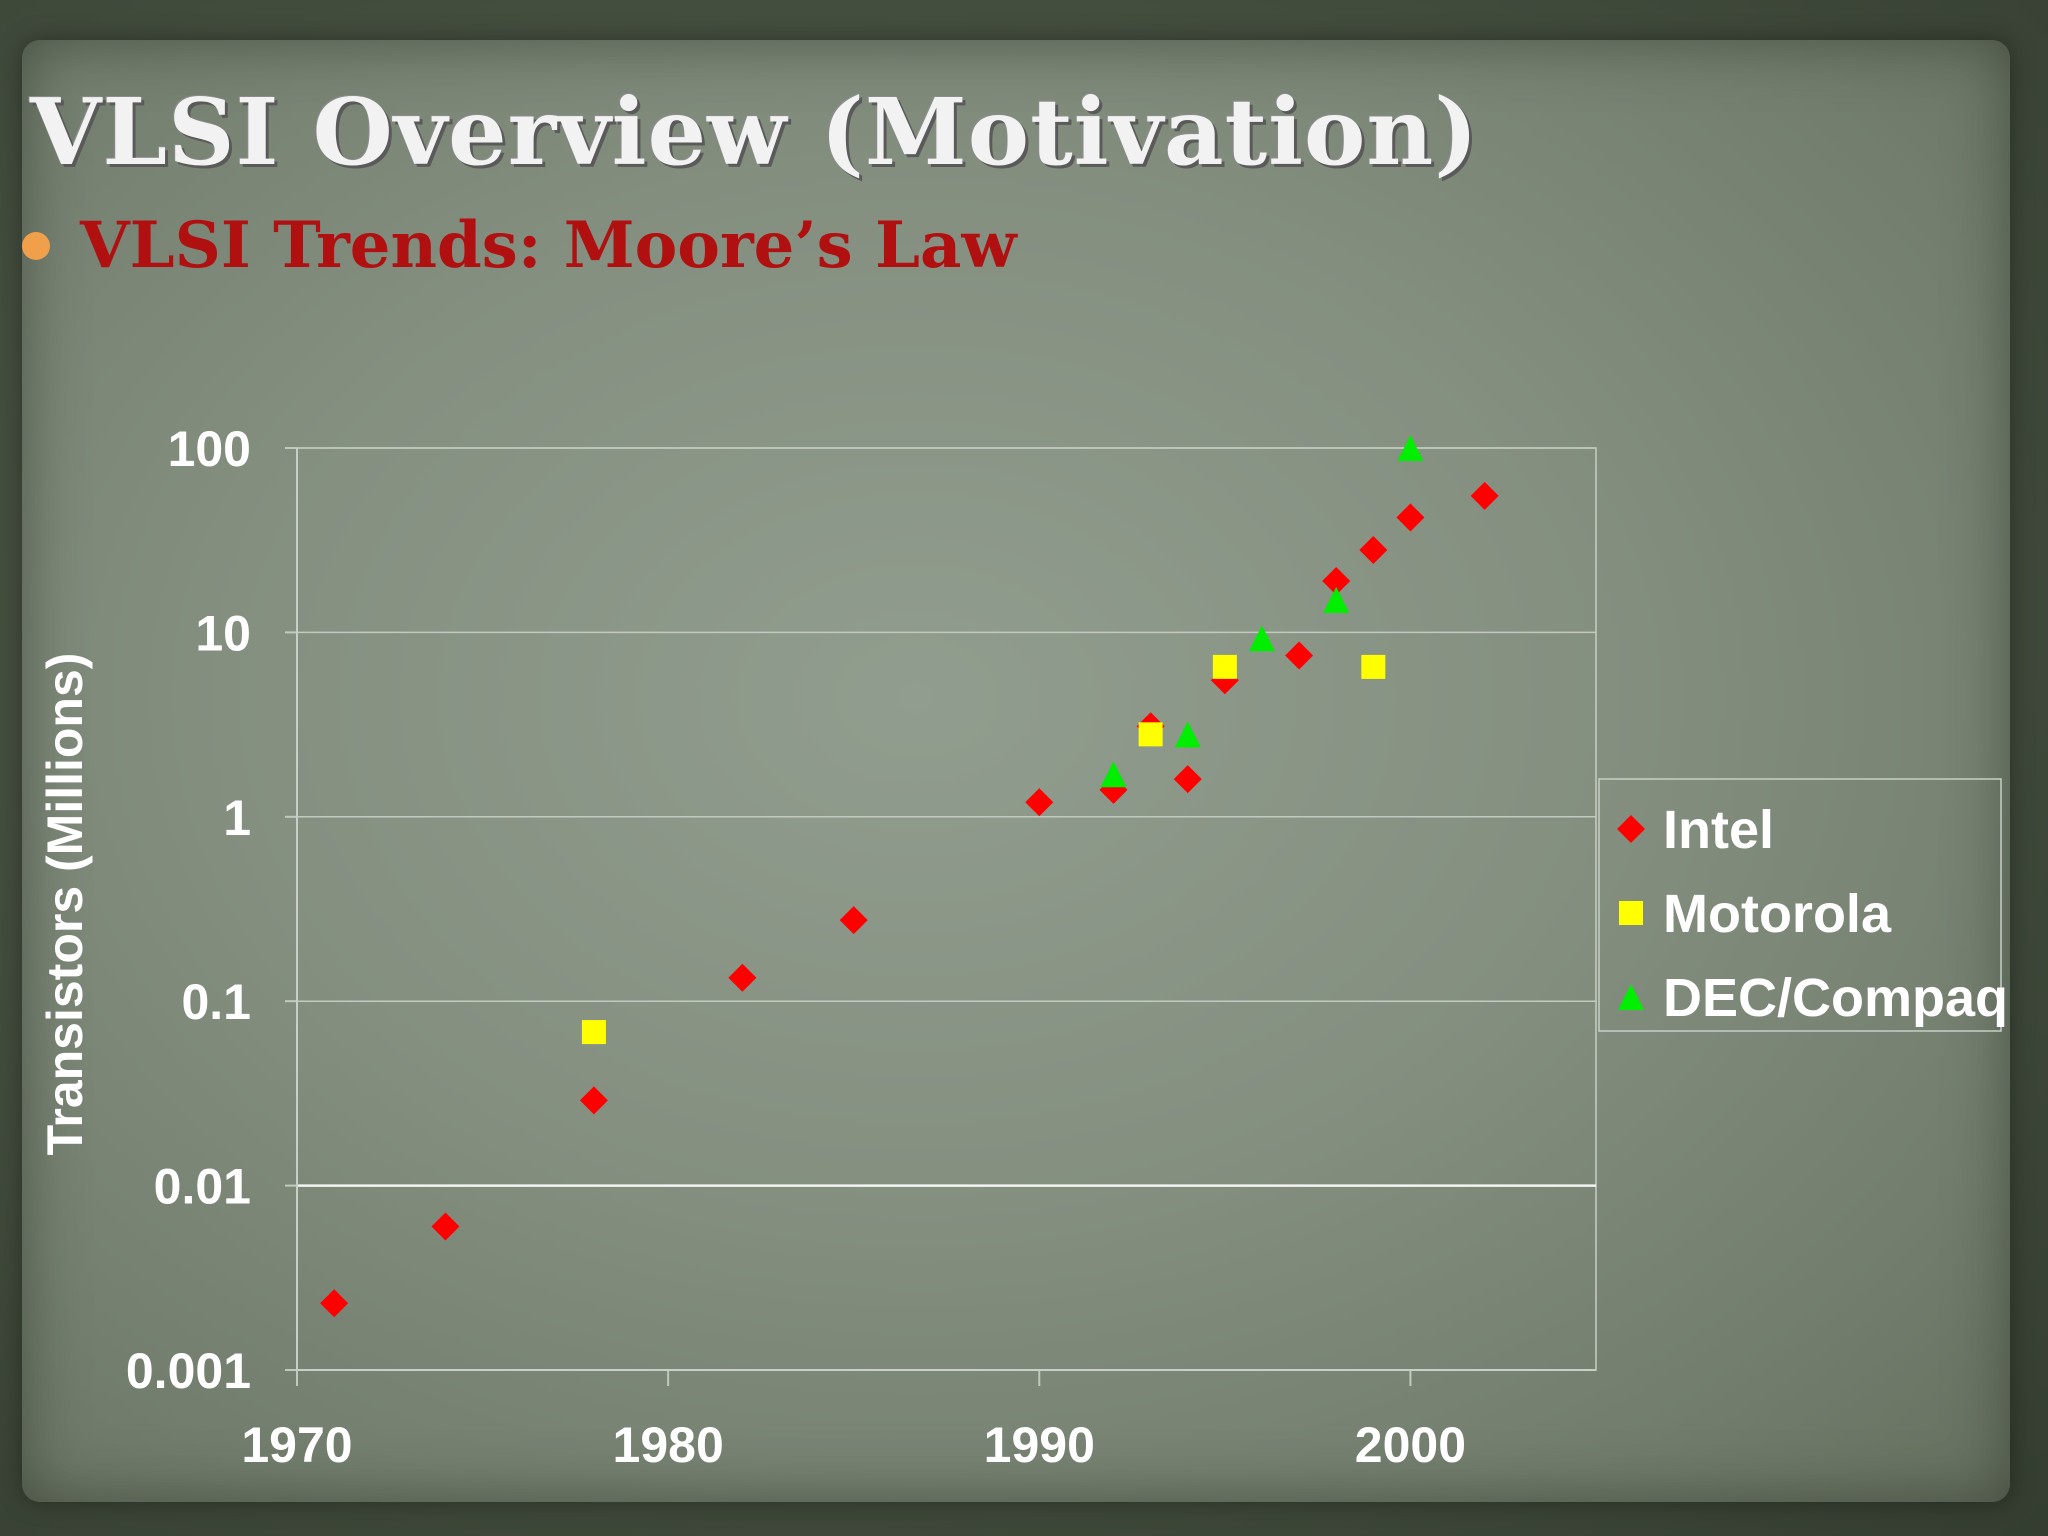 The image size is (2048, 1536). I want to click on y-tick-label: 100, so click(209, 449).